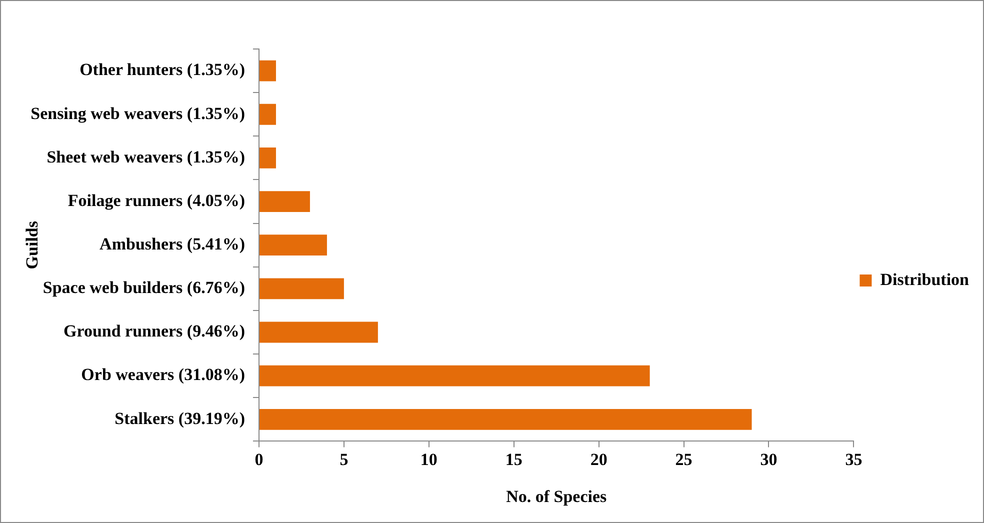 Image resolution: width=984 pixels, height=523 pixels. What do you see at coordinates (683, 459) in the screenshot?
I see `x-tick-label: 25` at bounding box center [683, 459].